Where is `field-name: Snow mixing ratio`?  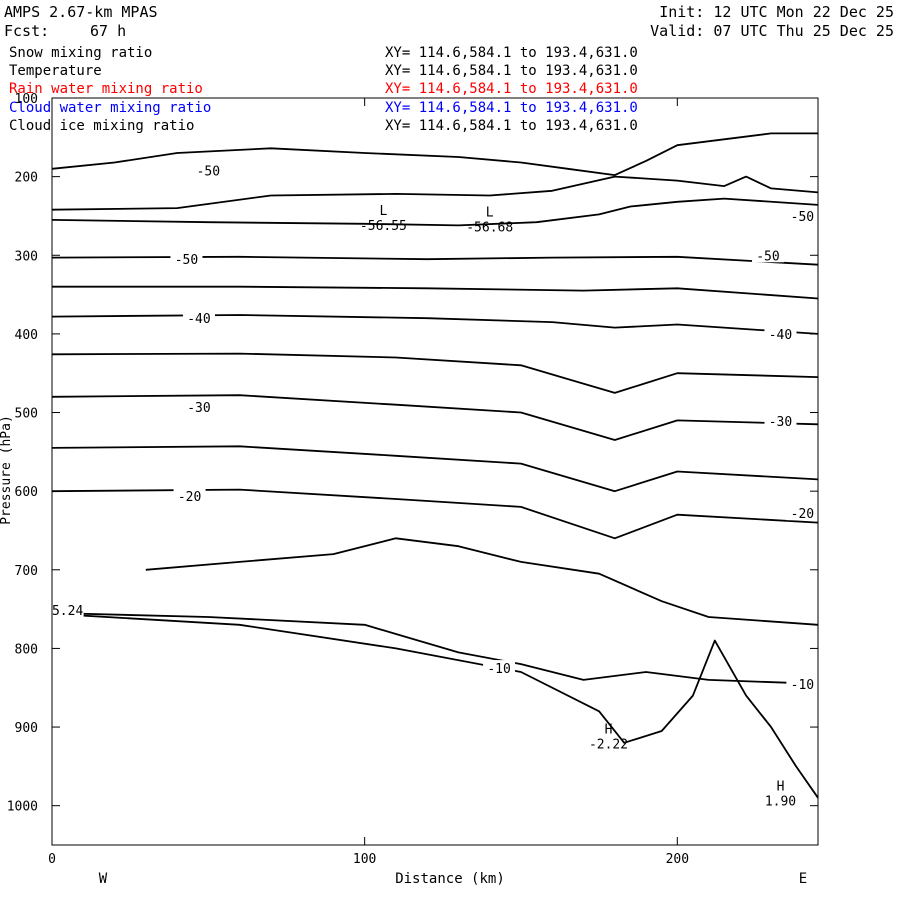
field-name: Snow mixing ratio is located at coordinates (81, 53).